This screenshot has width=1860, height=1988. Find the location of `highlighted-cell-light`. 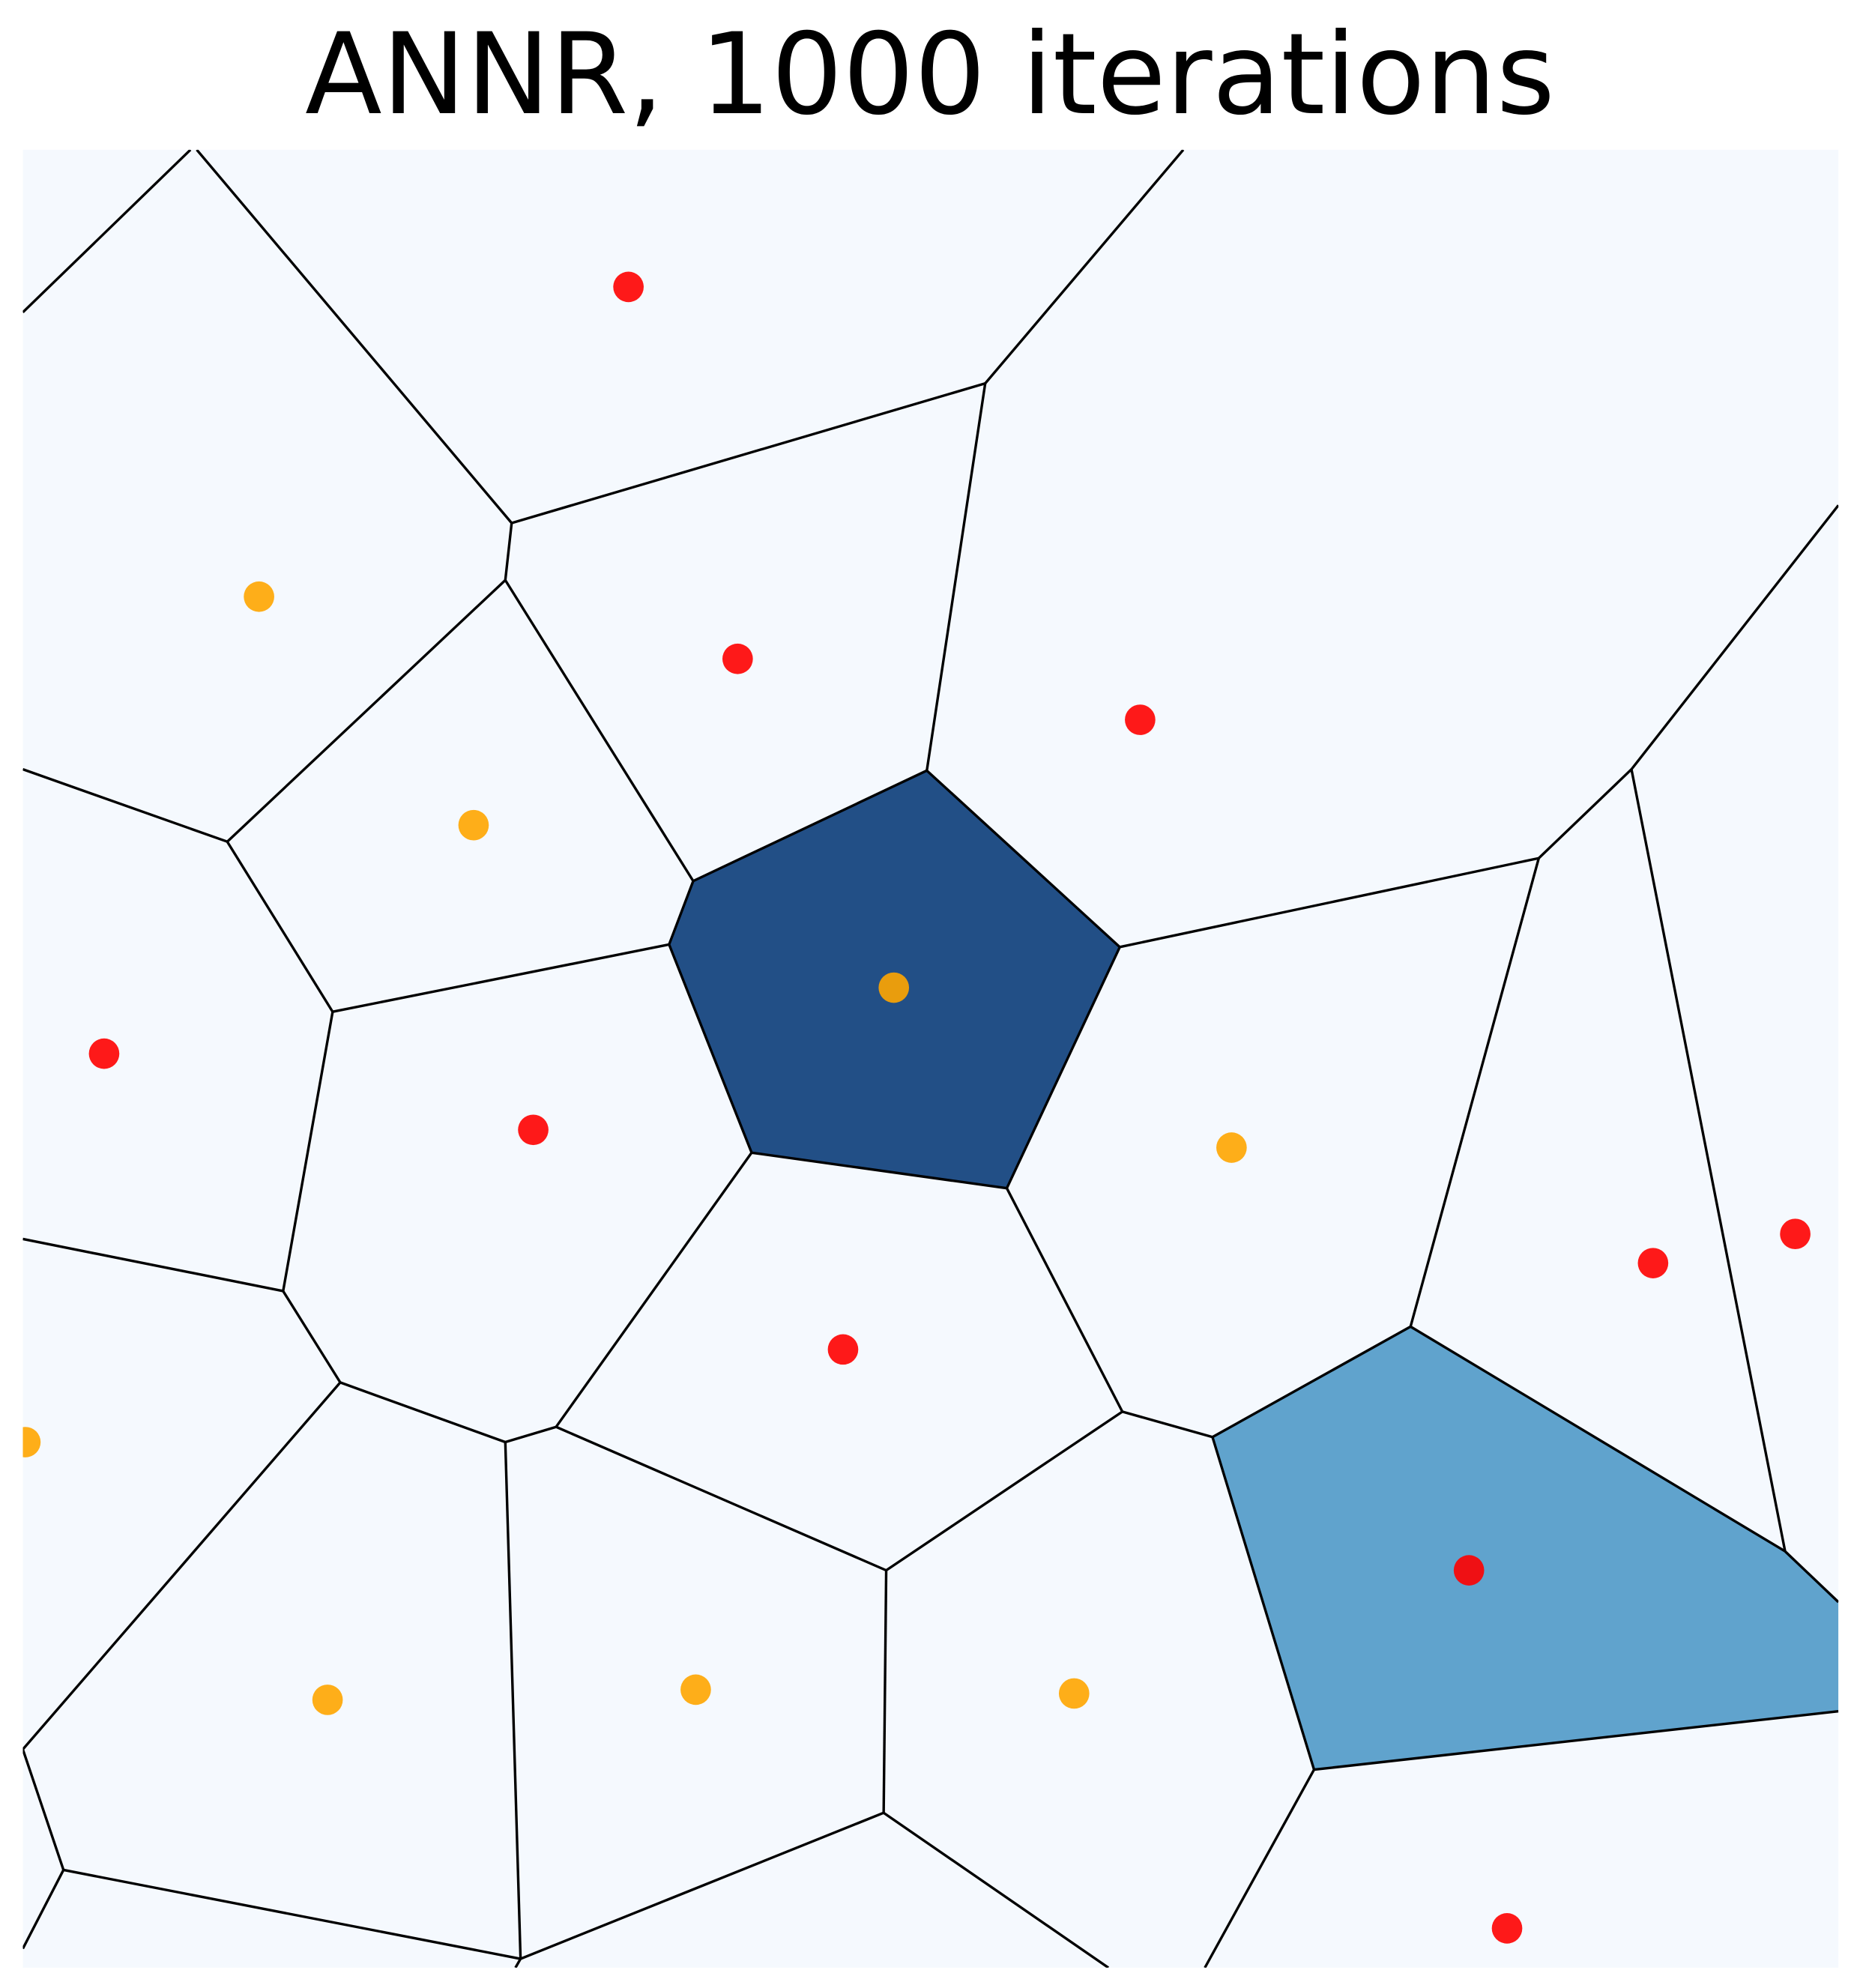

highlighted-cell-light is located at coordinates (1525, 1548).